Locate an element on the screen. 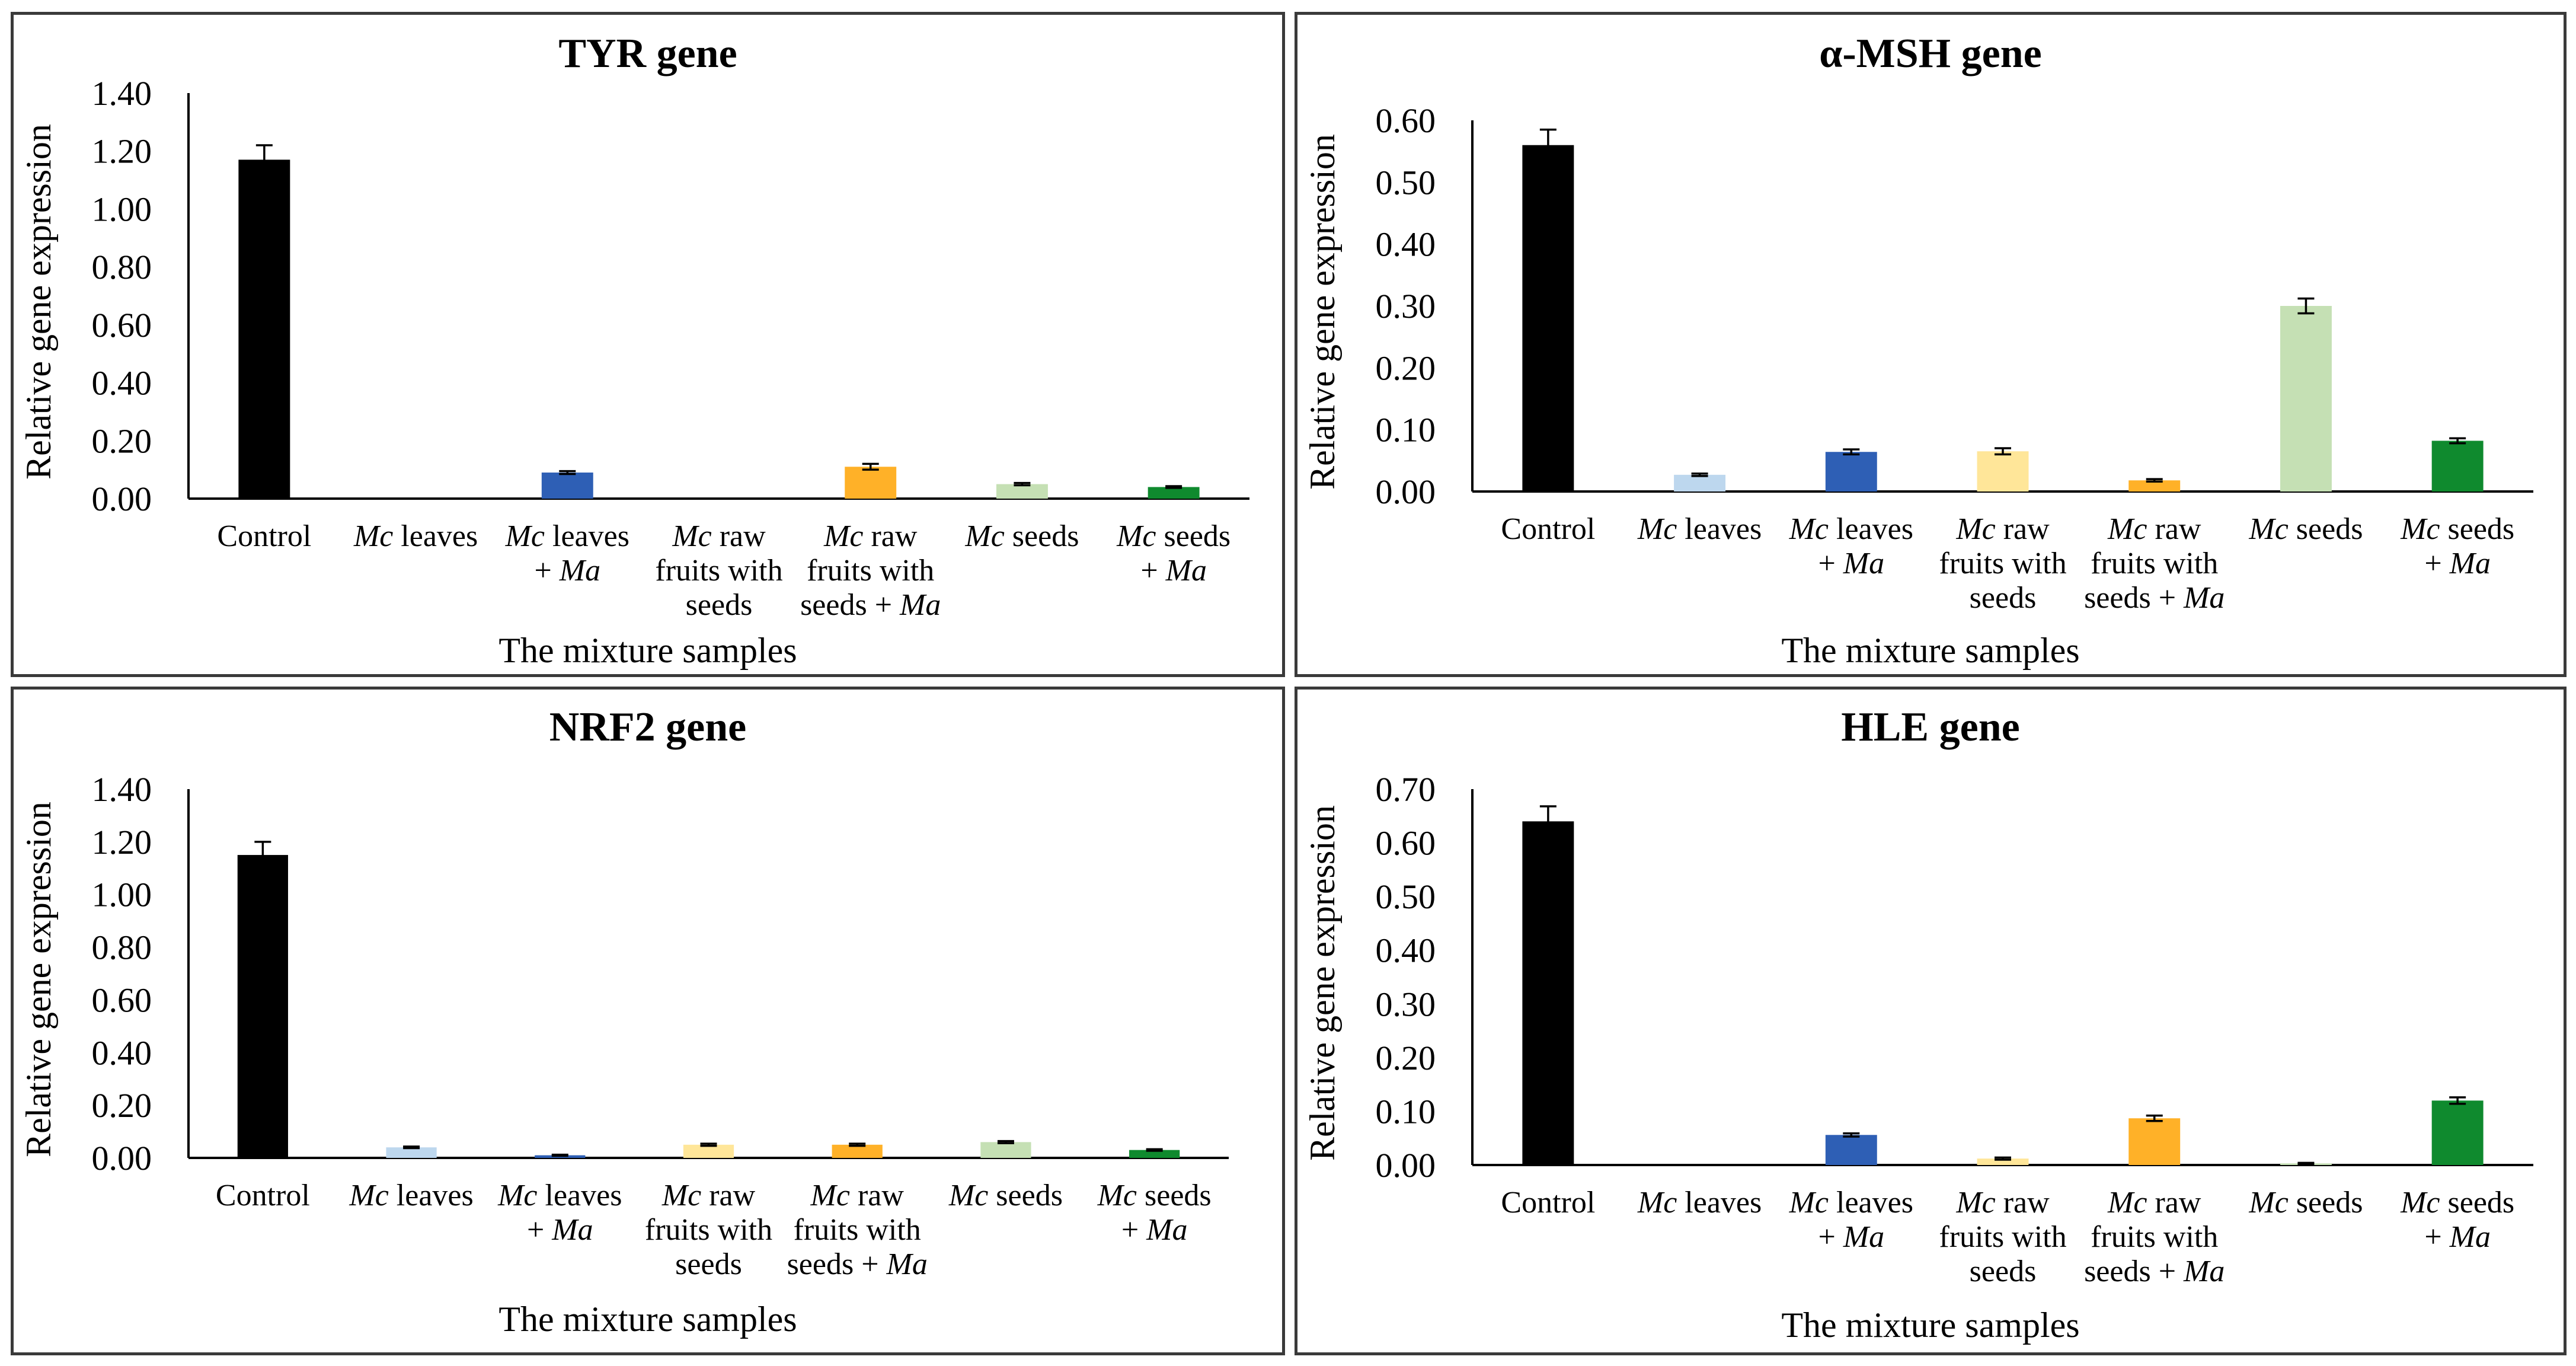 This screenshot has height=1366, width=2576. y-tick-label: 1.40 is located at coordinates (122, 789).